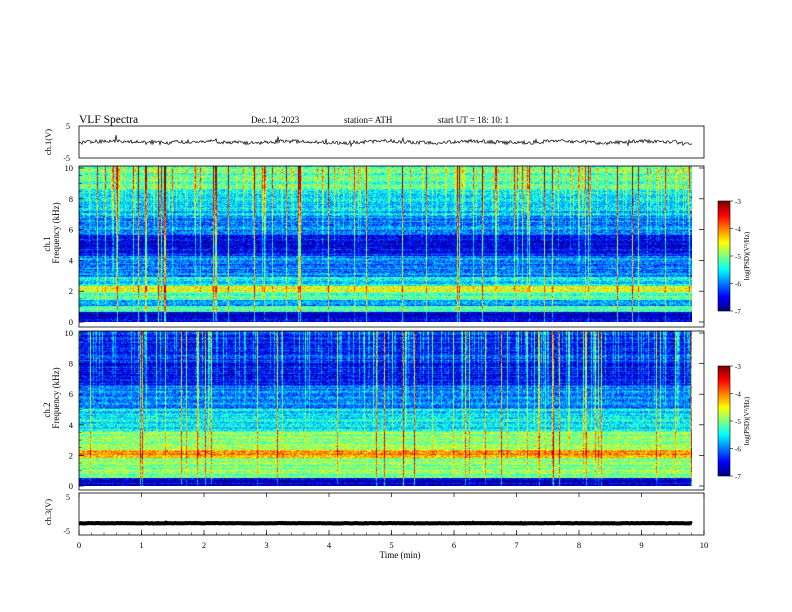  I want to click on ch3-waveform-panel: 5 -5 ch.3(V) 0 1 2 3 4 5 6 7 8 9 10 Time (min), so click(376, 526).